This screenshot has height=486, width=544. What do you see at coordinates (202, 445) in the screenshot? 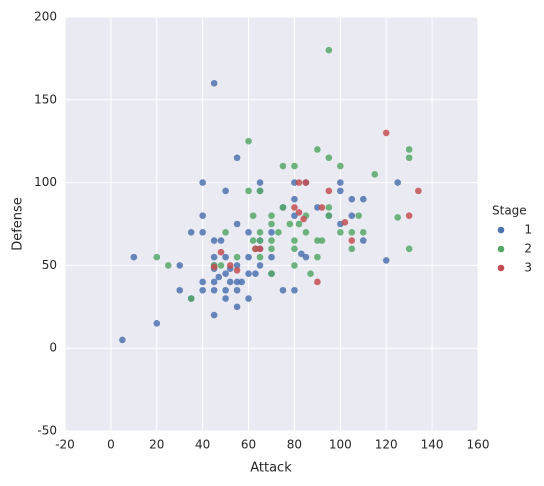
I see `x-tick-label: 40` at bounding box center [202, 445].